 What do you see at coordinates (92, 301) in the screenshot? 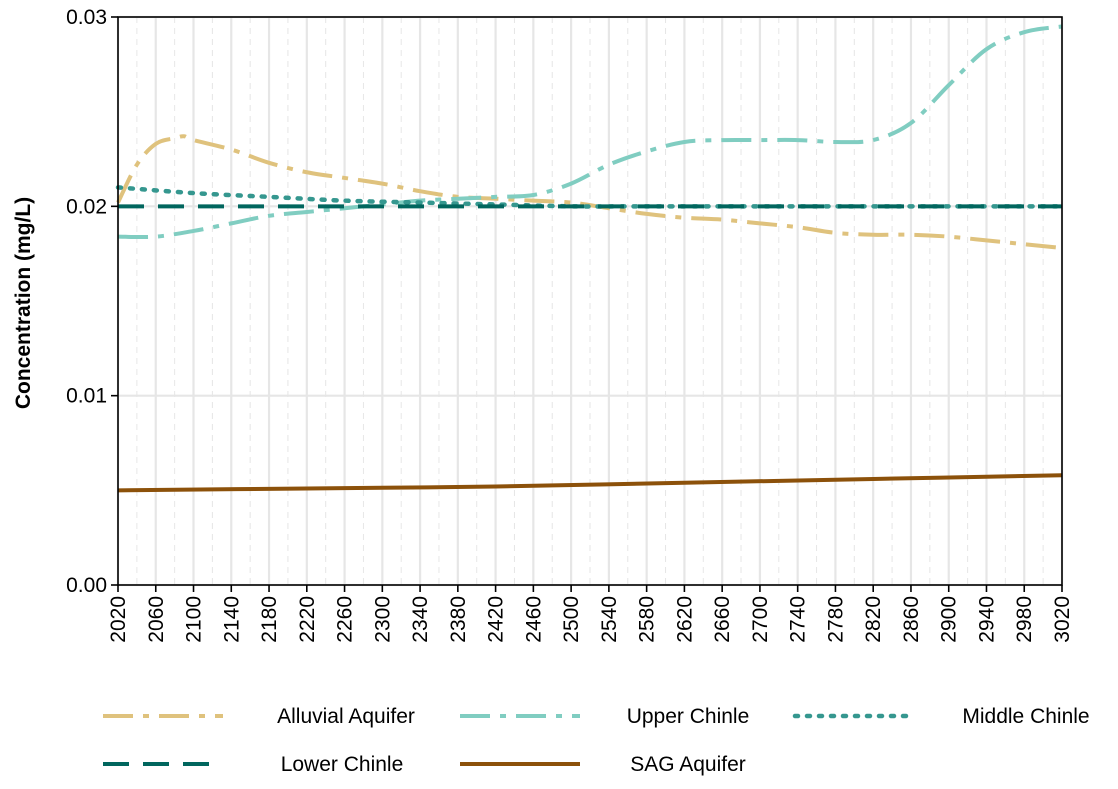
I see `y-axis: 0.00 0.01 0.02 0.03` at bounding box center [92, 301].